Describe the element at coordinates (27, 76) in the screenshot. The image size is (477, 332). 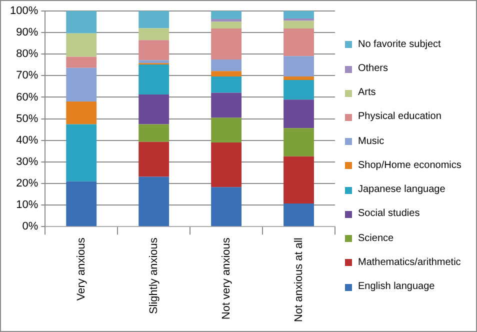
I see `y-tick-label: 70%` at that location.